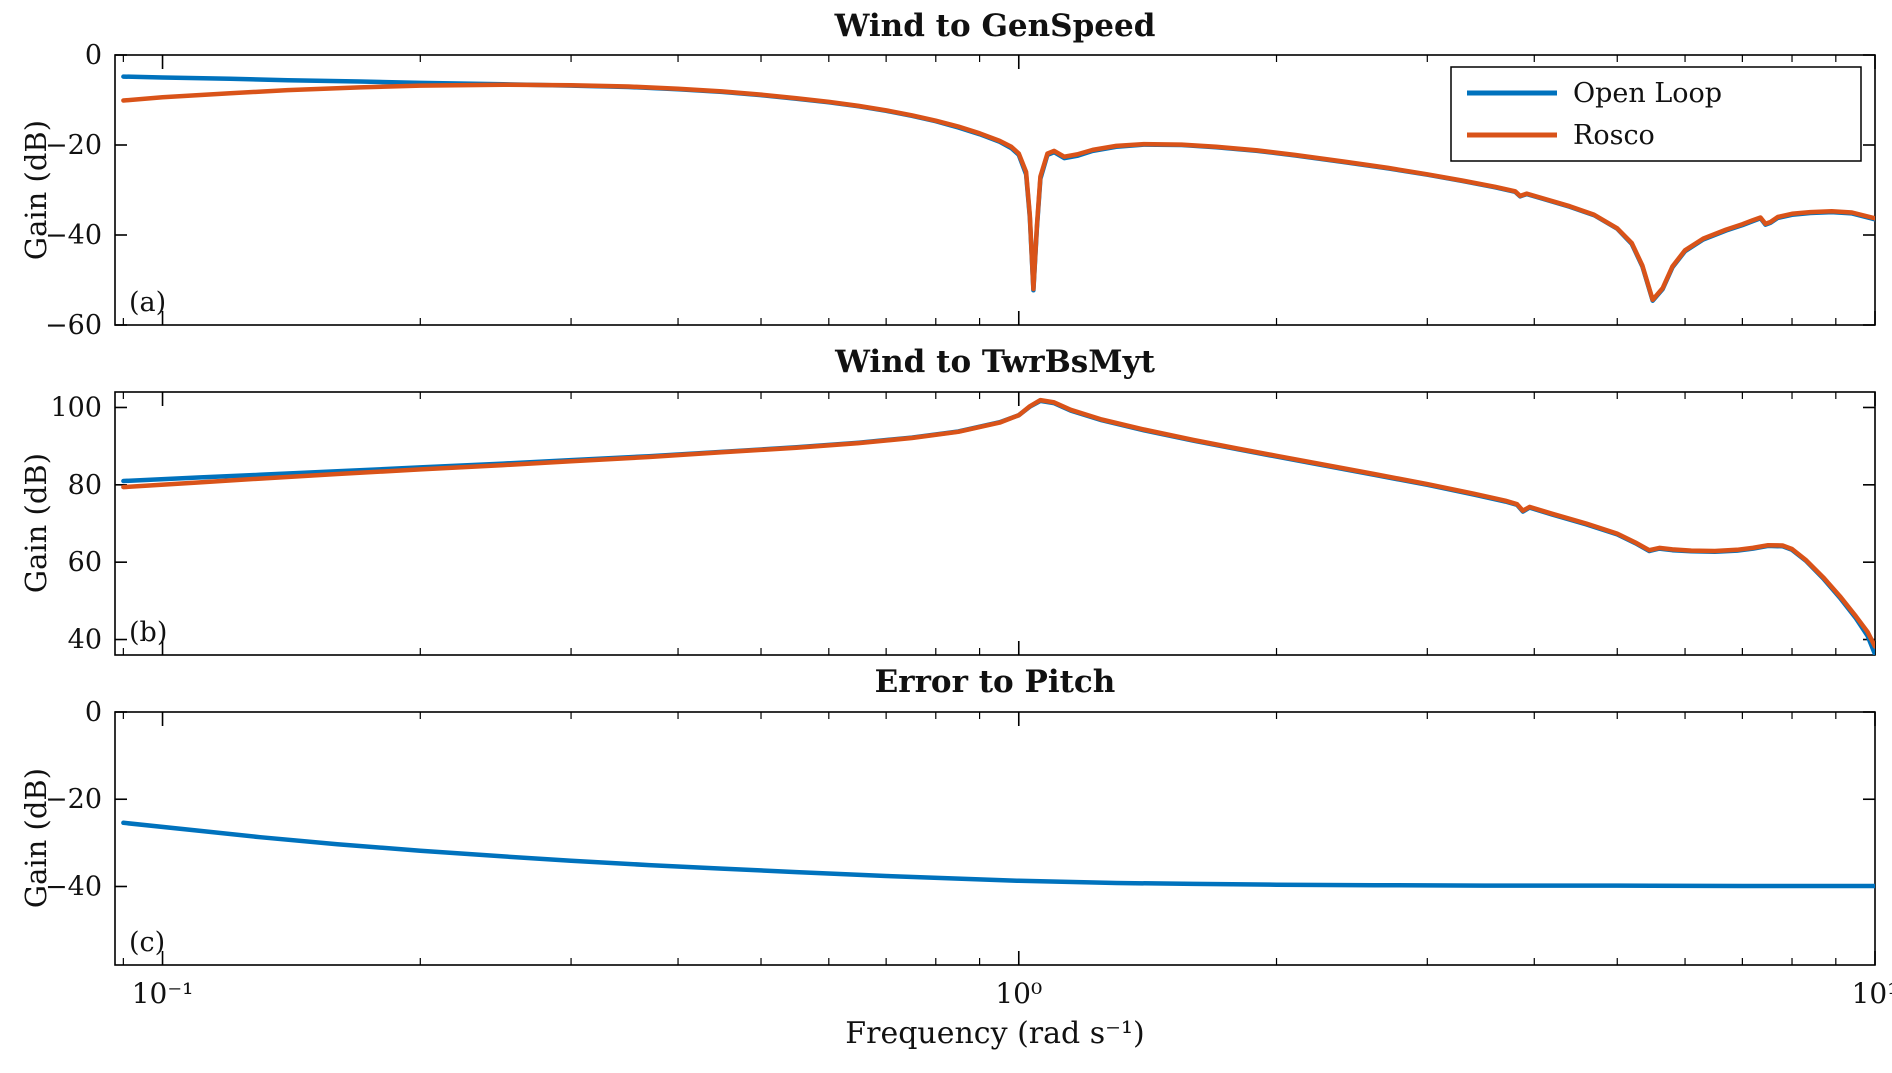 This screenshot has width=1892, height=1073. What do you see at coordinates (36, 523) in the screenshot?
I see `subplot-b-ylabel: Gain (dB)` at bounding box center [36, 523].